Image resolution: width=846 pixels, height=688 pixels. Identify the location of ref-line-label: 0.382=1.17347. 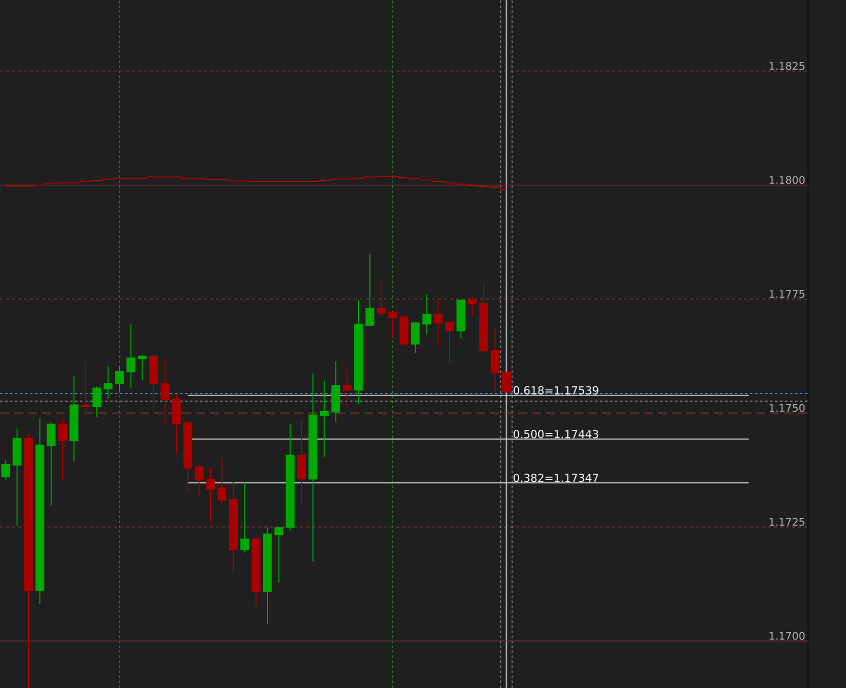
(556, 478).